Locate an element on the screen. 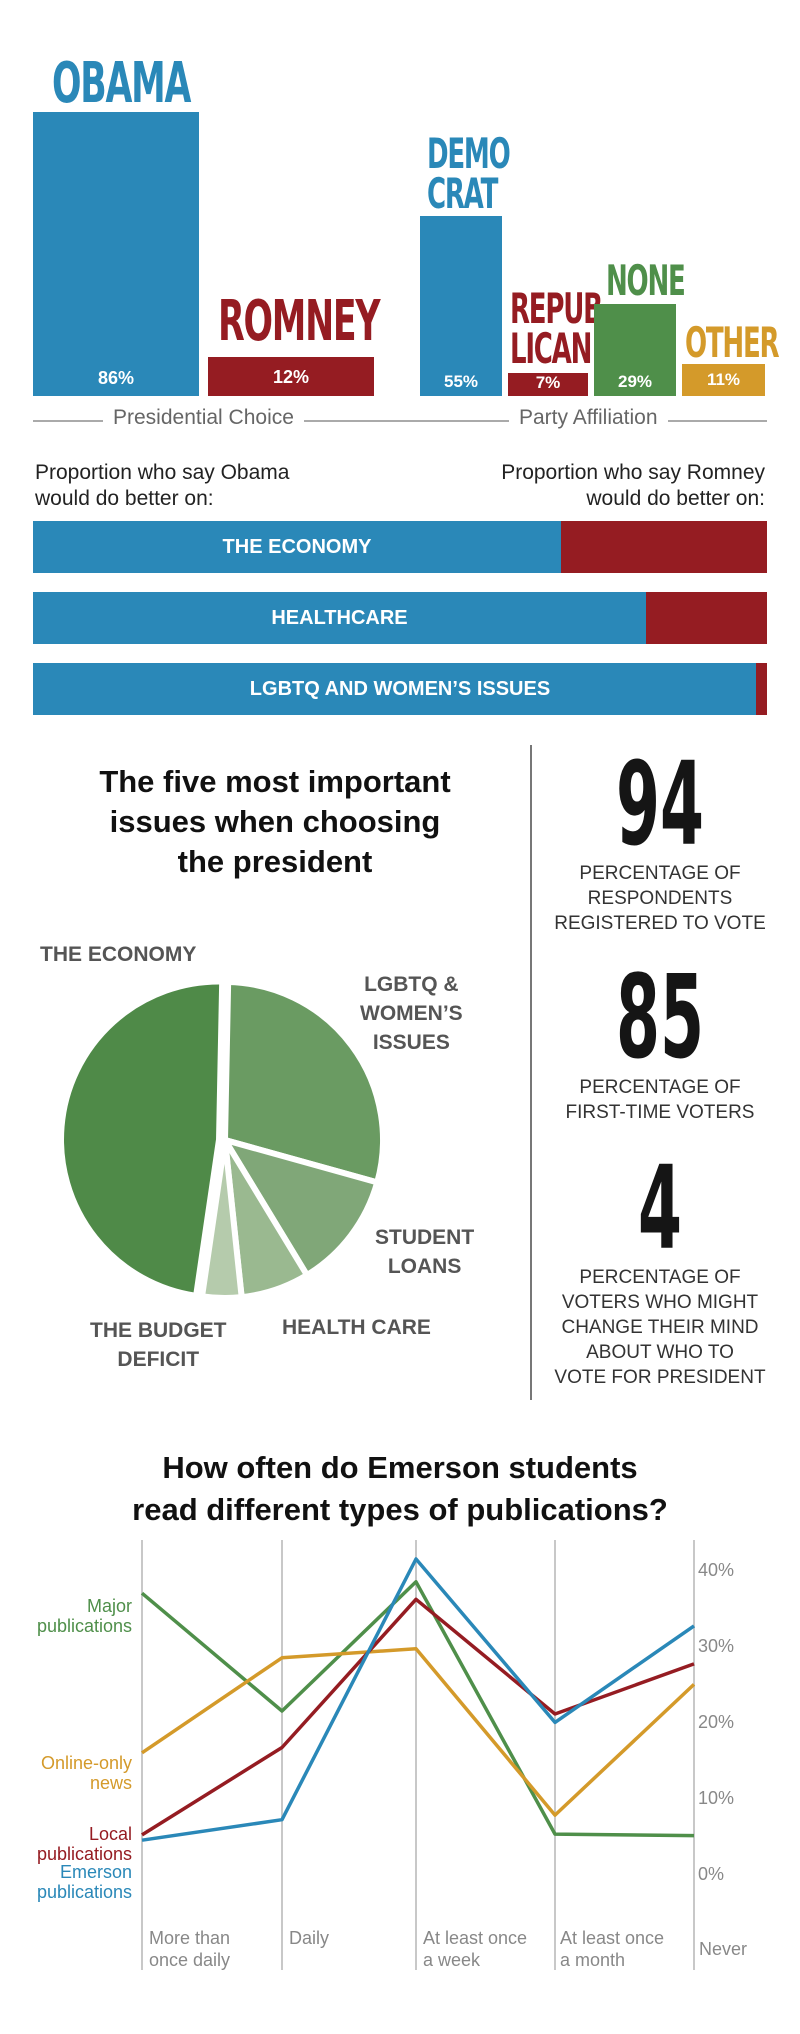  romney-bar-value: 12% is located at coordinates (291, 377).